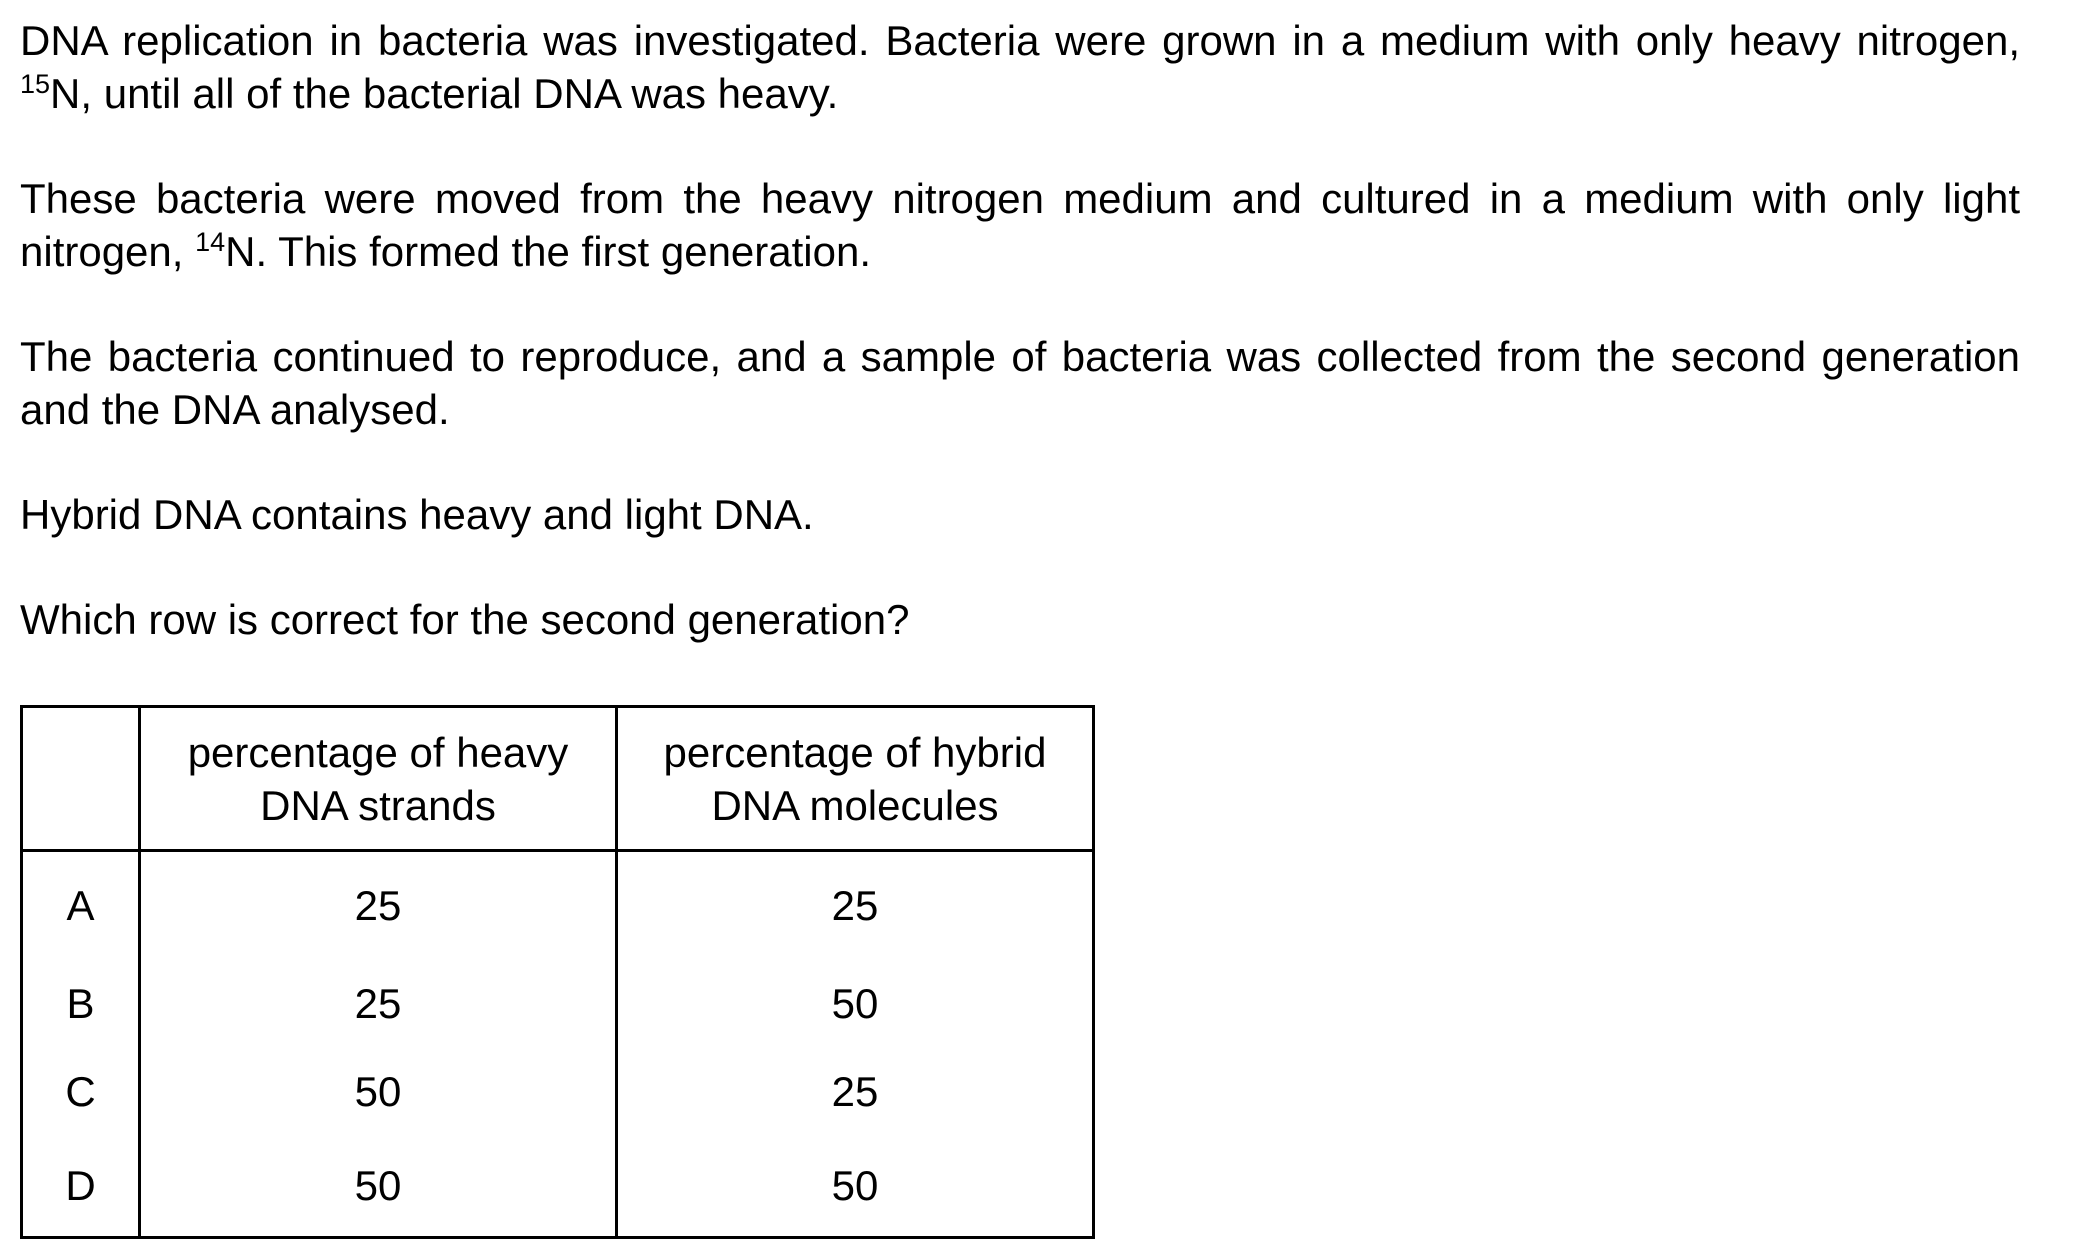  What do you see at coordinates (855, 778) in the screenshot?
I see `header-hybrid-molecules: percentage of hybrid DNA molecules` at bounding box center [855, 778].